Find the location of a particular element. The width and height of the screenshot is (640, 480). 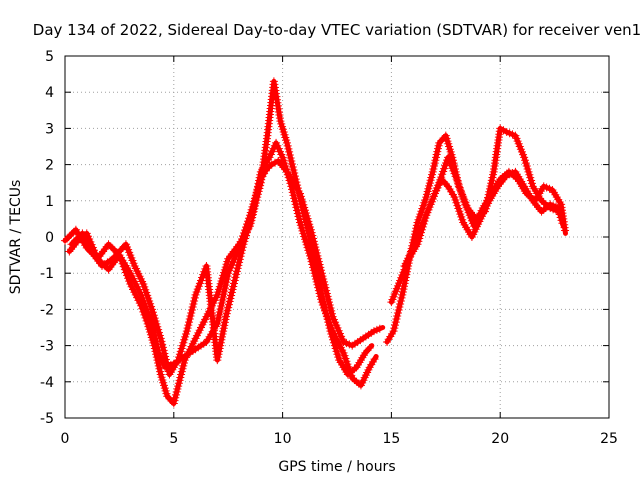

y-tick-label: -5 is located at coordinates (47, 419).